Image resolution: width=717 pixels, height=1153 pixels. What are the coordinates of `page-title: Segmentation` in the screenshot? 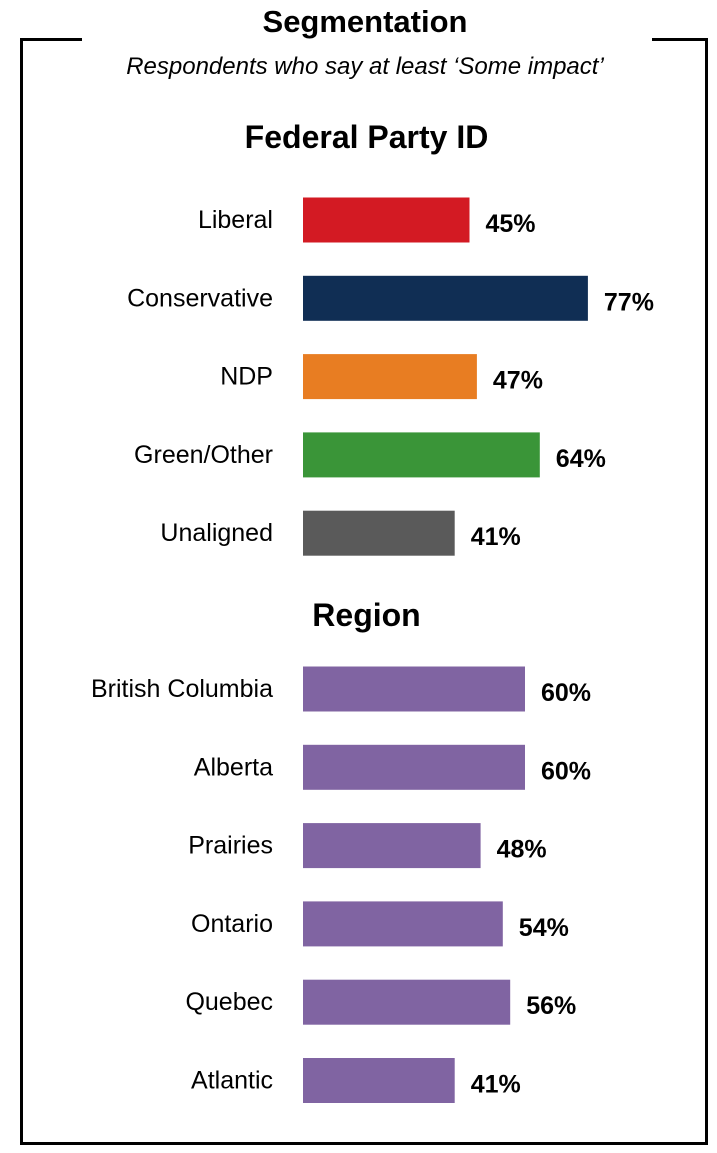 It's located at (365, 21).